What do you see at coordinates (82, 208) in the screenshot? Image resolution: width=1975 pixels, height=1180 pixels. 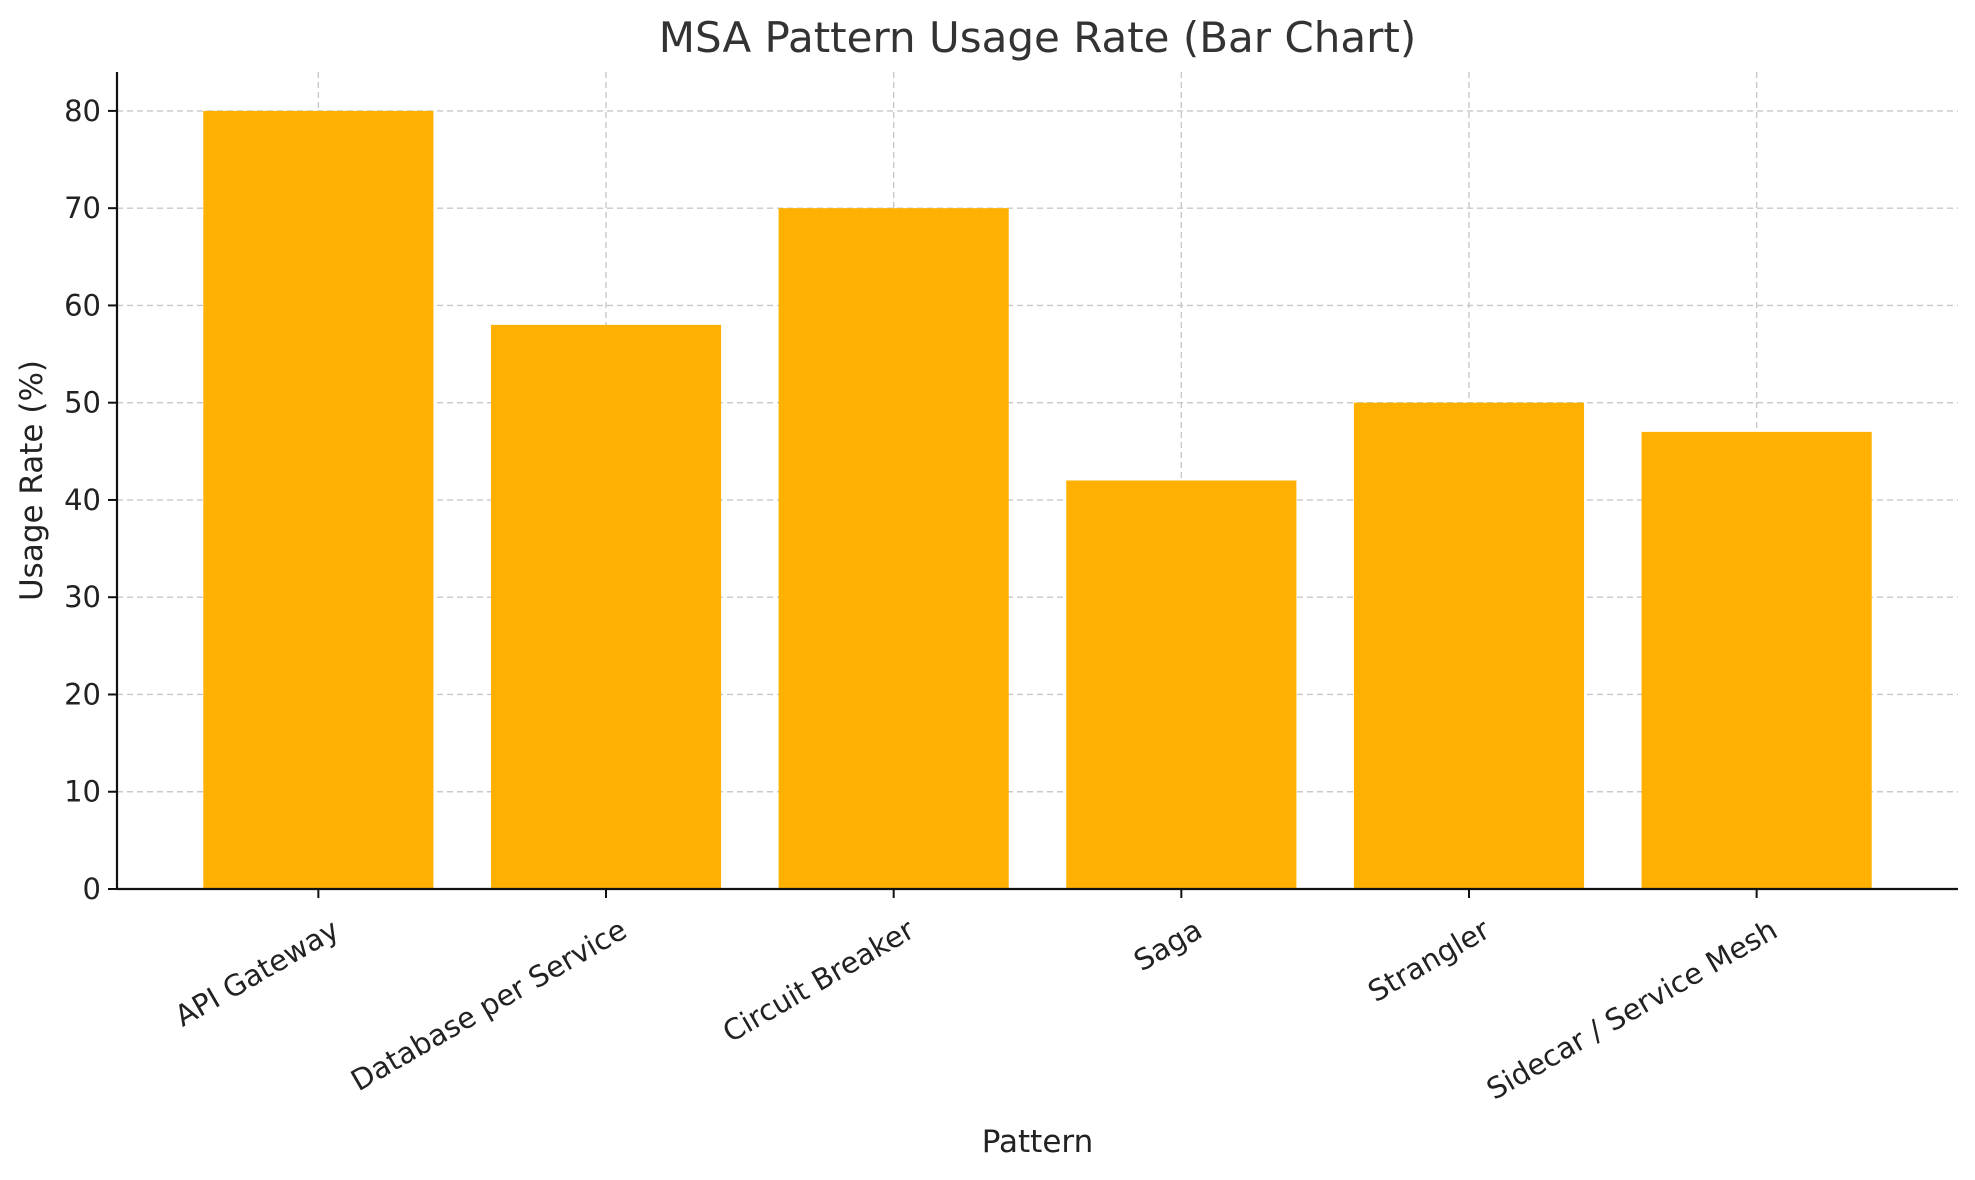 I see `y-tick-label: 70` at bounding box center [82, 208].